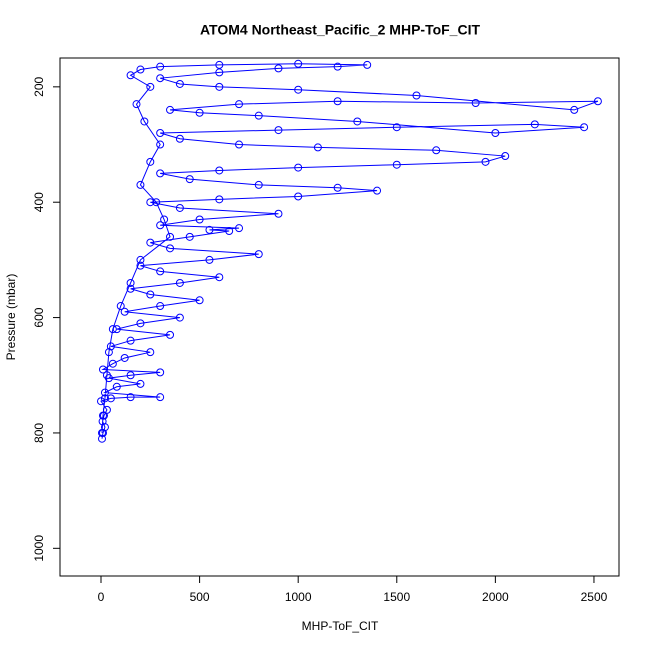 Image resolution: width=650 pixels, height=650 pixels. I want to click on x-tick-label: 2000, so click(495, 597).